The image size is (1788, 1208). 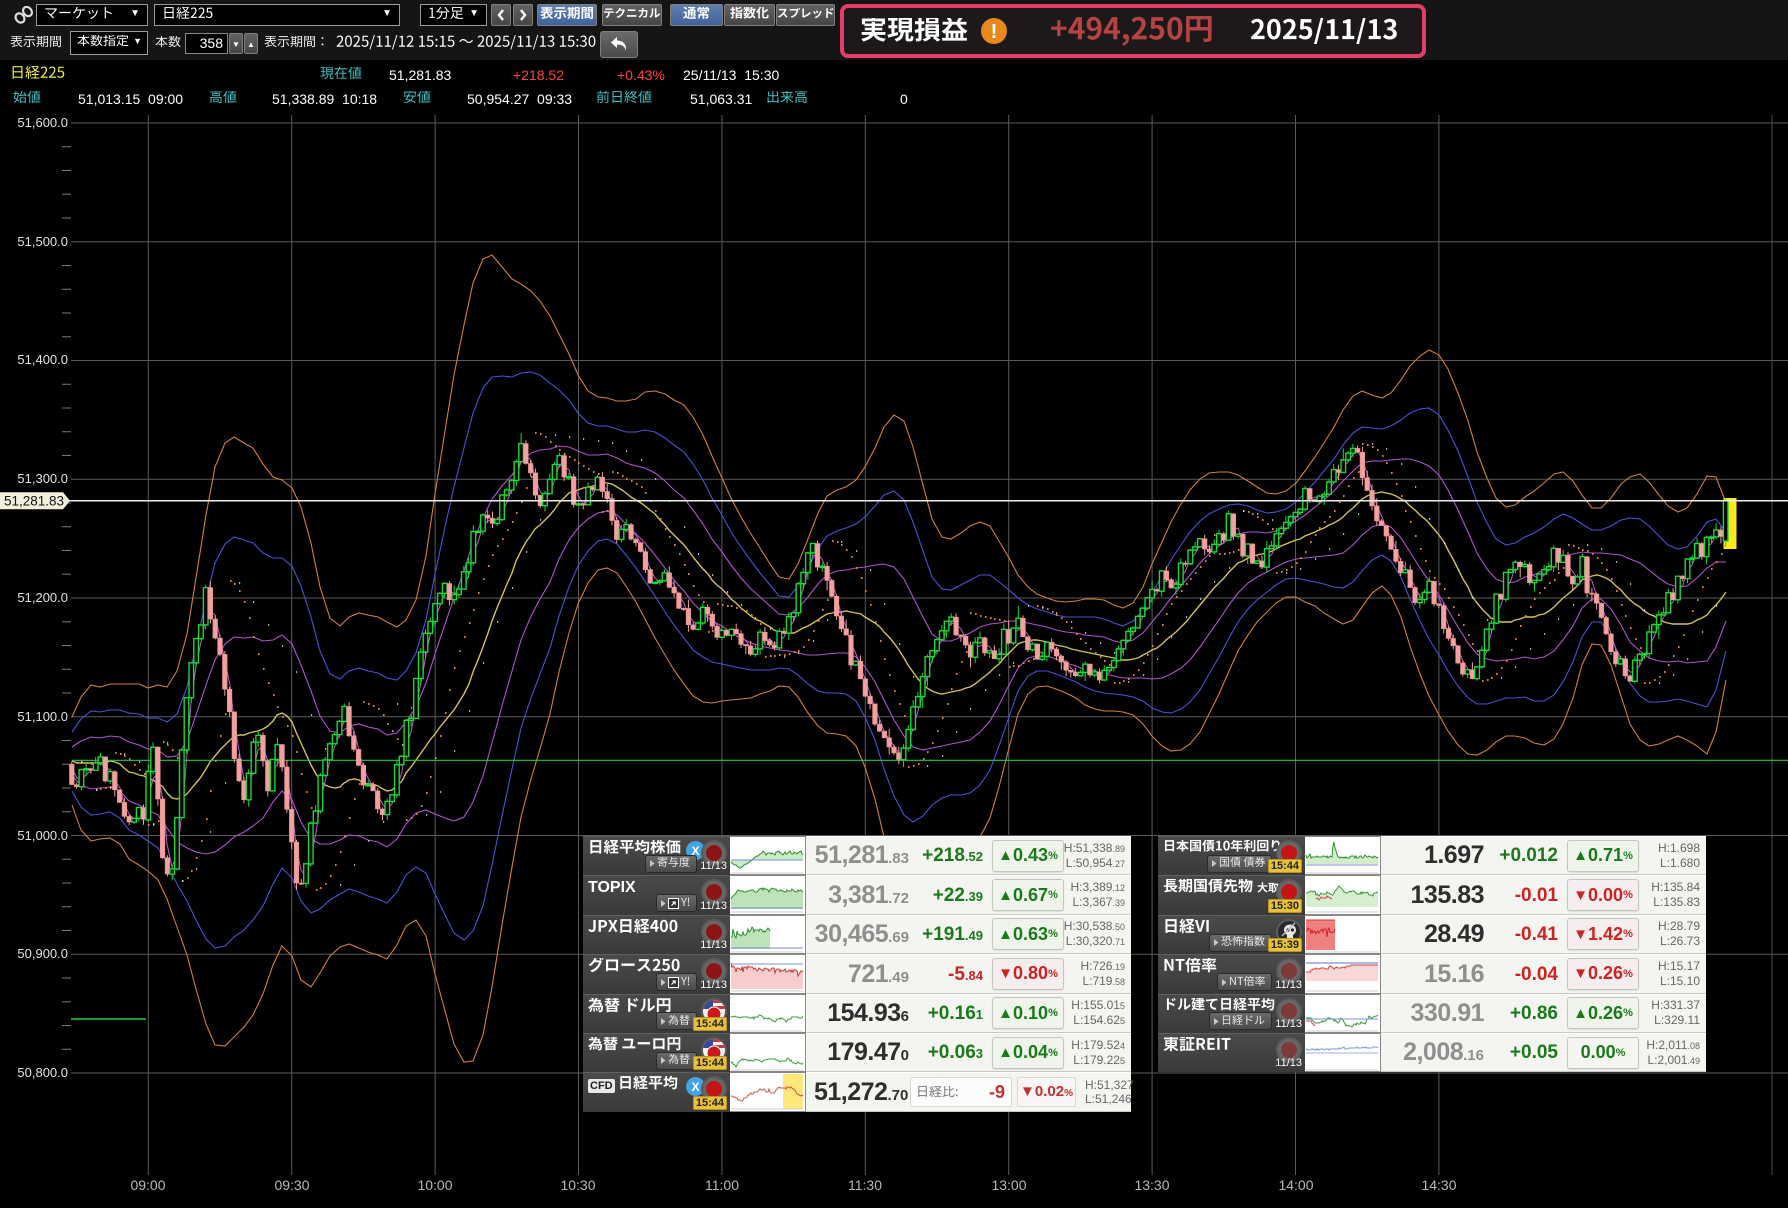 What do you see at coordinates (42, 835) in the screenshot?
I see `svg-text: 51,000.0` at bounding box center [42, 835].